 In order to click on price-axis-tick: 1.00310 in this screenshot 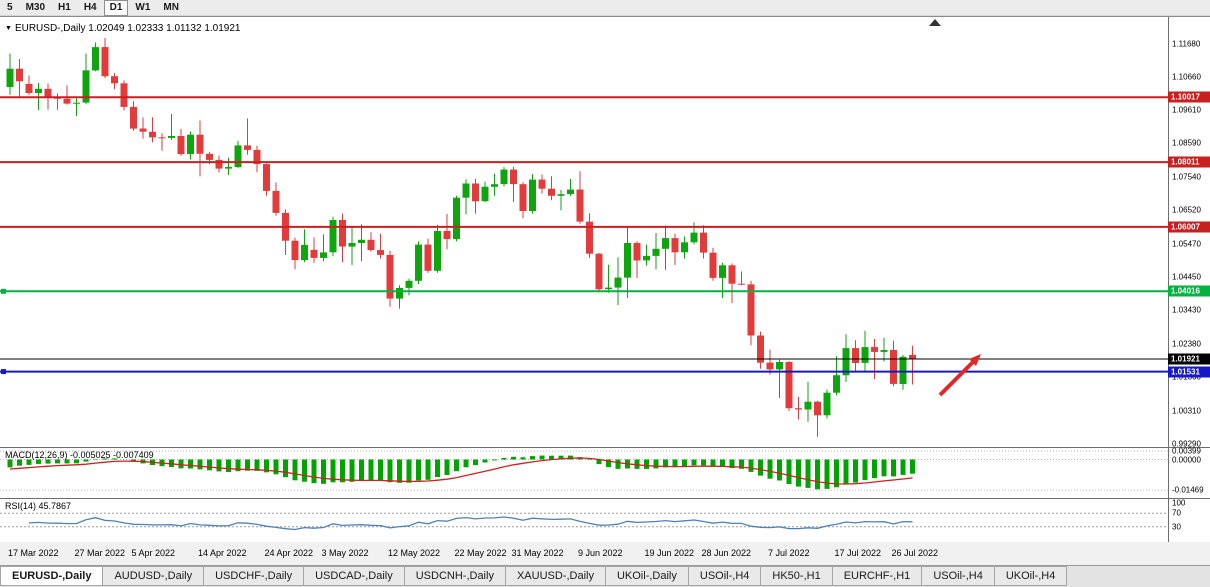, I will do `click(1186, 411)`.